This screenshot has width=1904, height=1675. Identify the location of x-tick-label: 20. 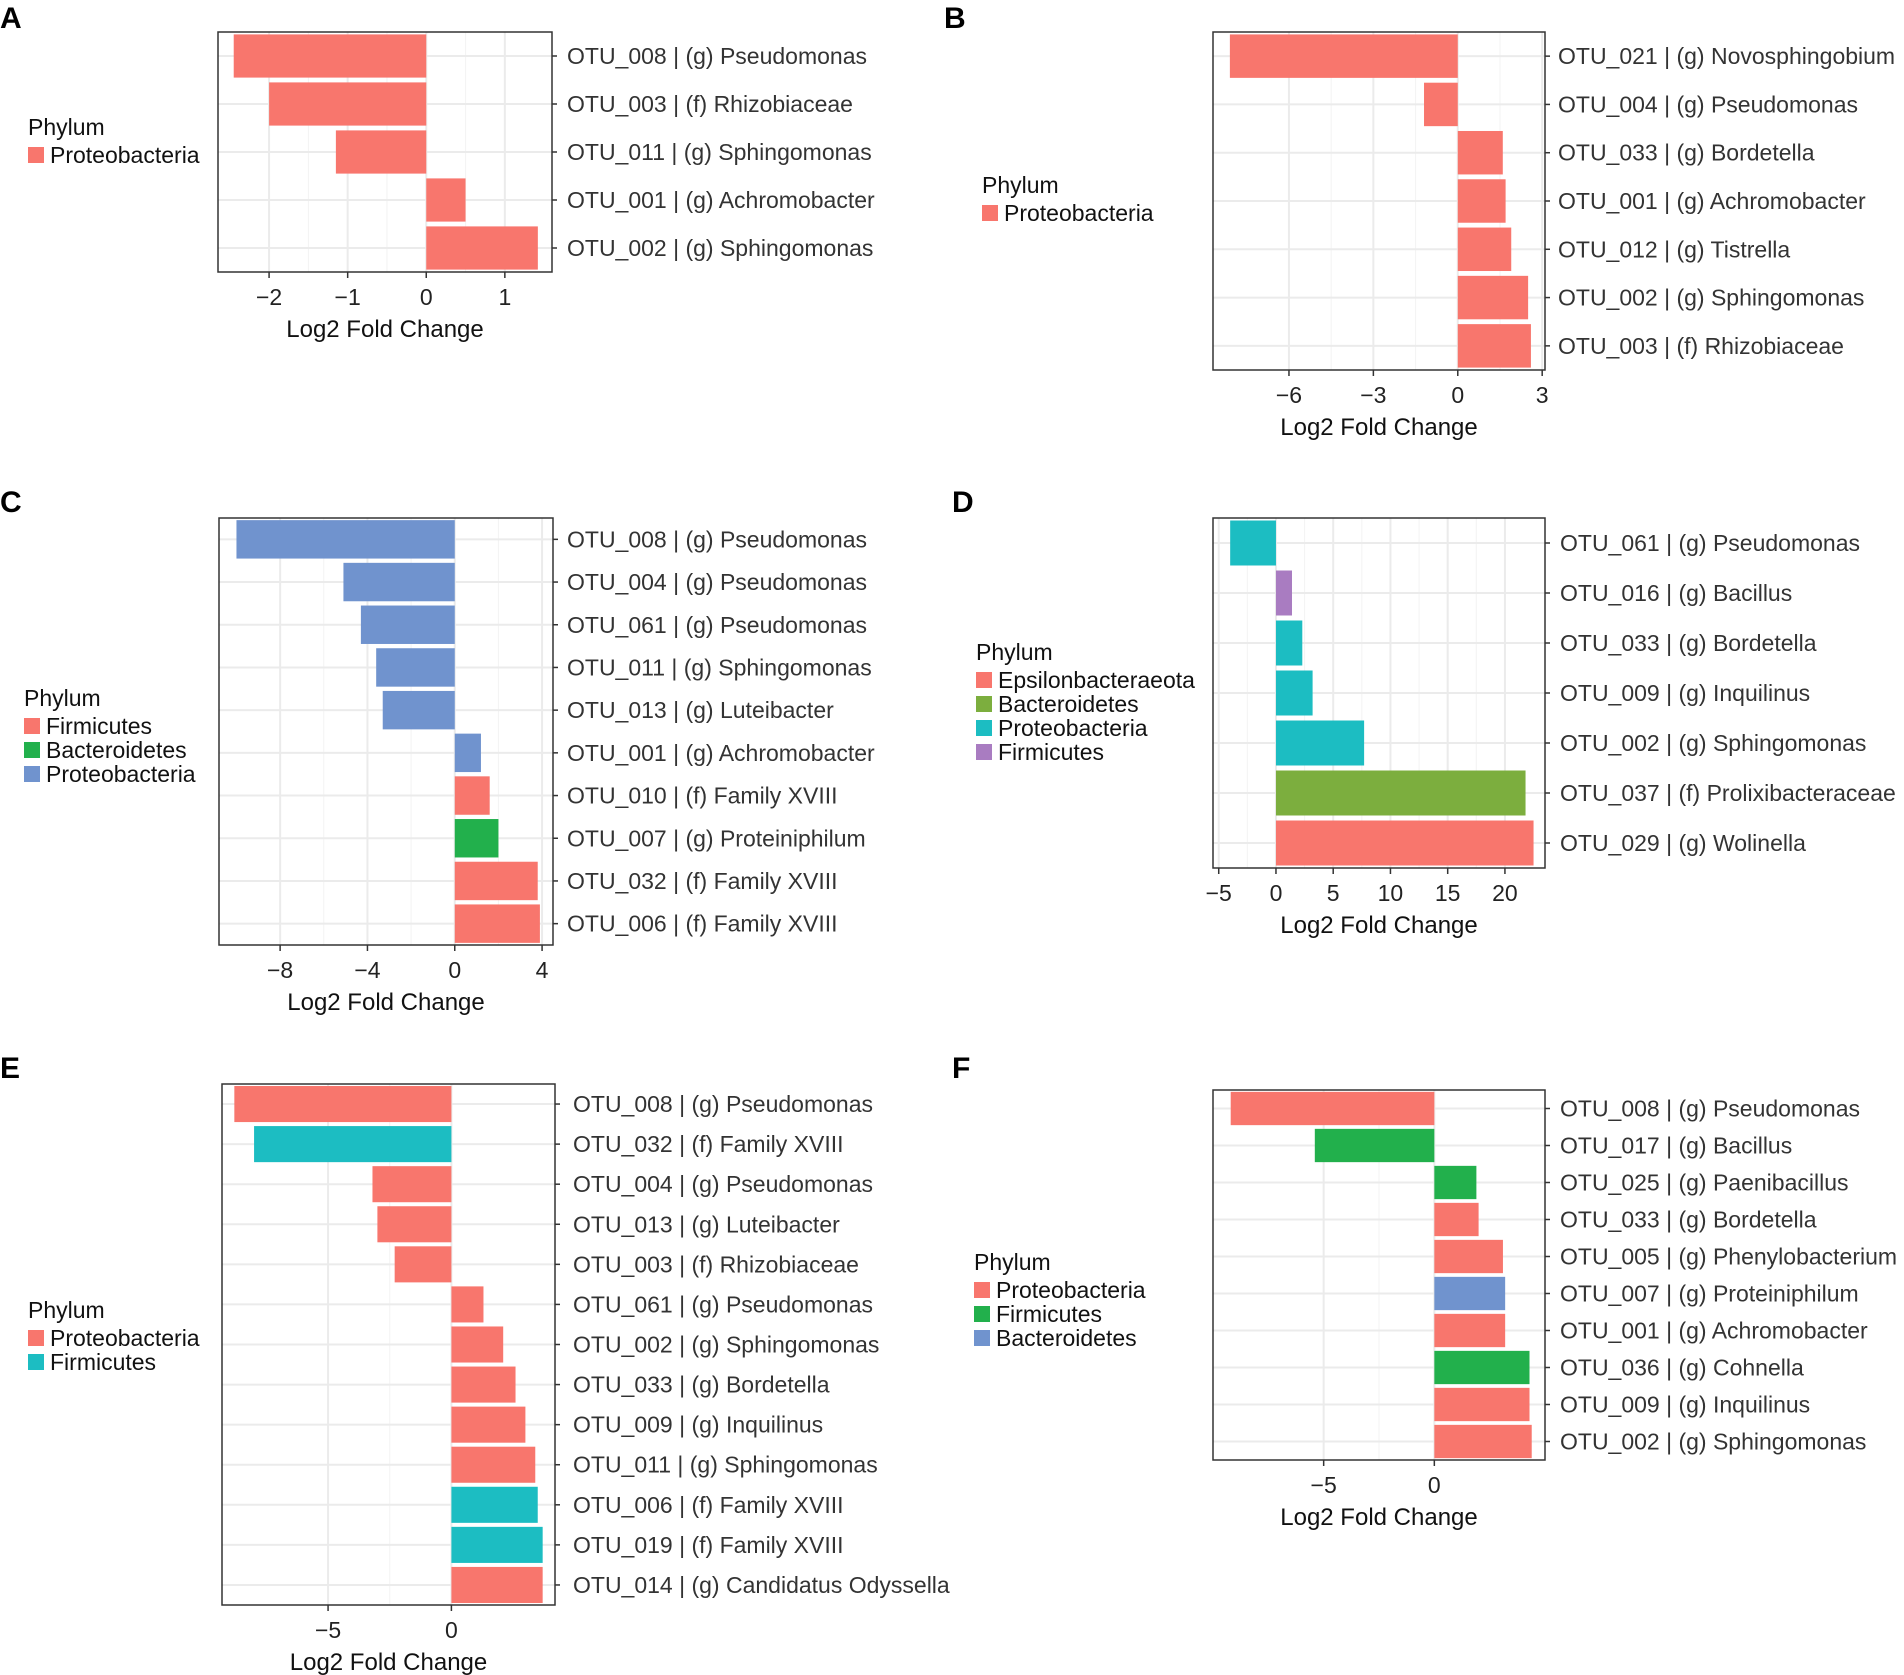
(1505, 893).